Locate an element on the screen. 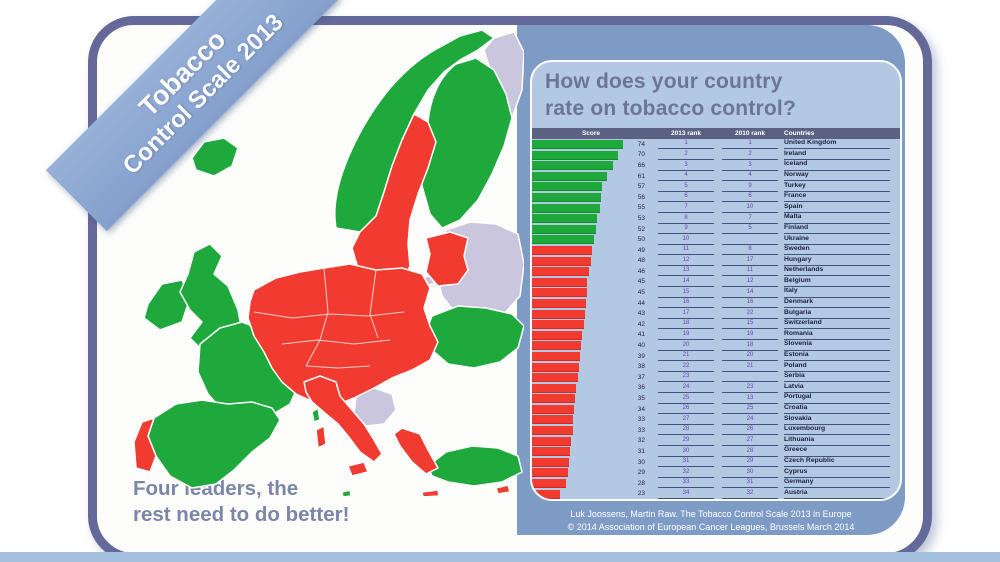 The image size is (1000, 562). country-cell: Switzerland is located at coordinates (837, 324).